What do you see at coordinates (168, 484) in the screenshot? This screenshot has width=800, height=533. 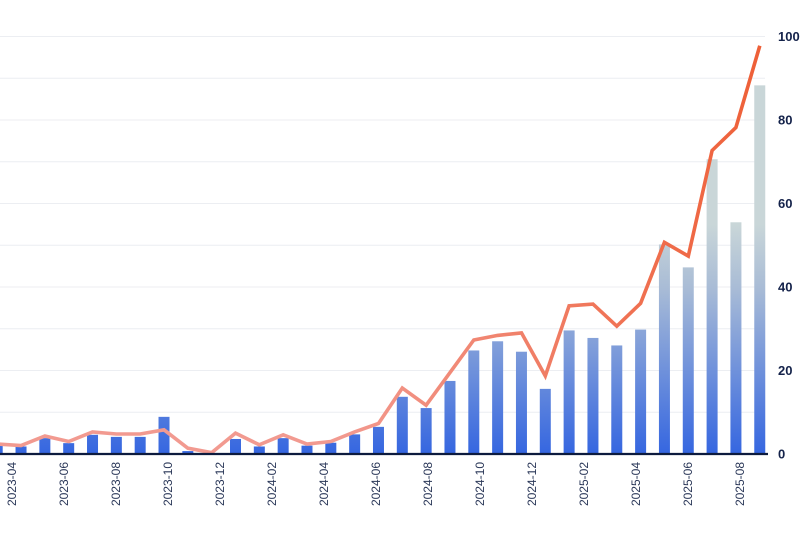 I see `x-tick-label: 2023-10` at bounding box center [168, 484].